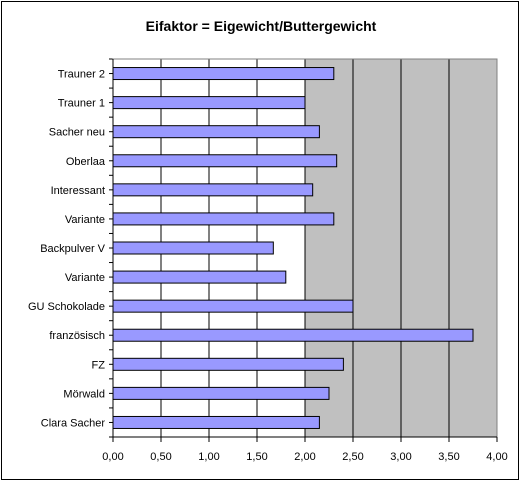 The height and width of the screenshot is (483, 522). I want to click on x-tick-label: 3,50, so click(448, 457).